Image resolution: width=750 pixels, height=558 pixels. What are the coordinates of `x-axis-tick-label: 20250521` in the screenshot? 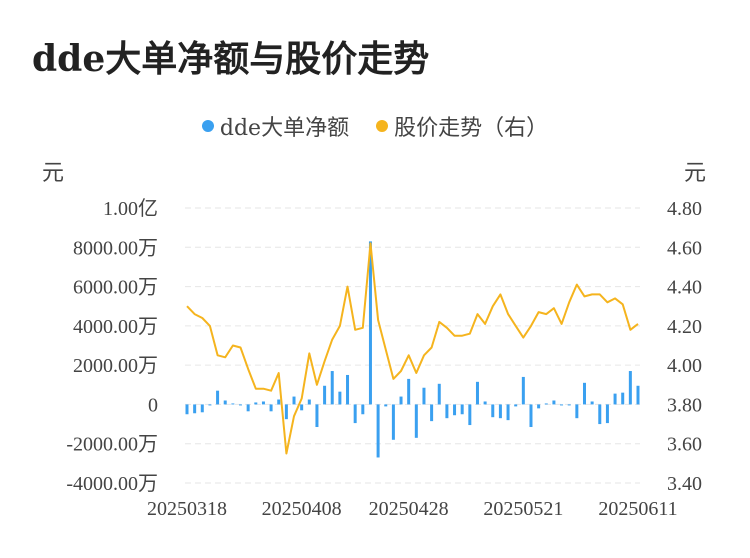 It's located at (523, 509).